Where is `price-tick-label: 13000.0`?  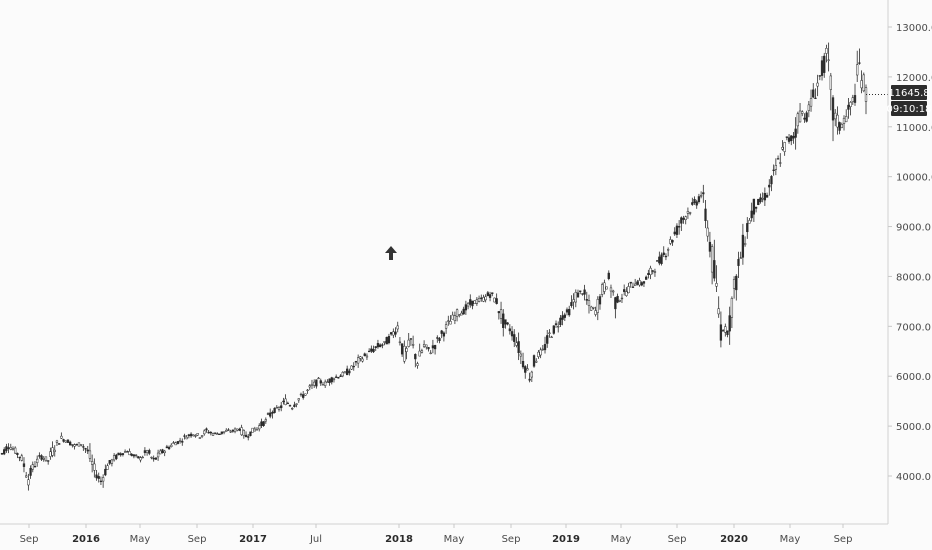 price-tick-label: 13000.0 is located at coordinates (914, 28).